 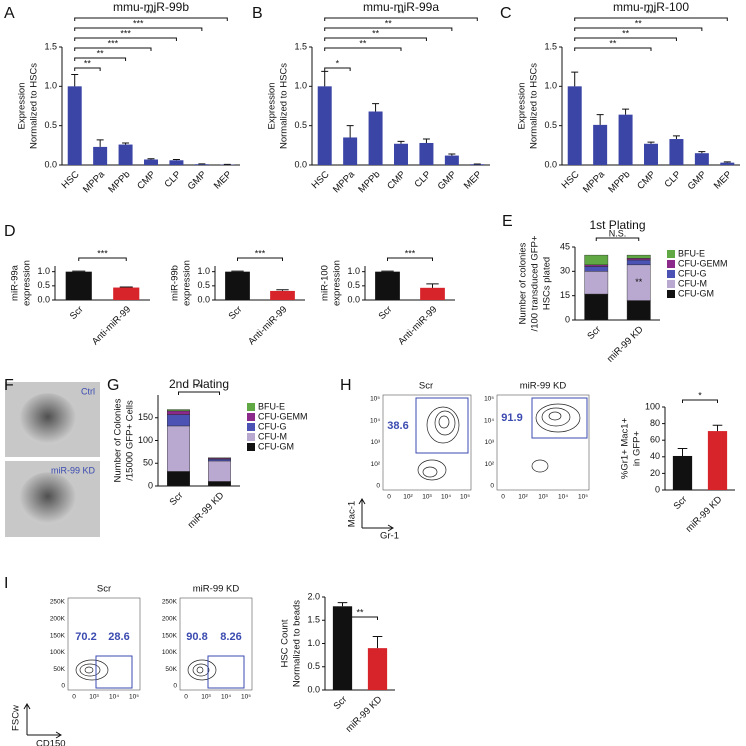 What do you see at coordinates (507, 221) in the screenshot?
I see `panel-letter: E` at bounding box center [507, 221].